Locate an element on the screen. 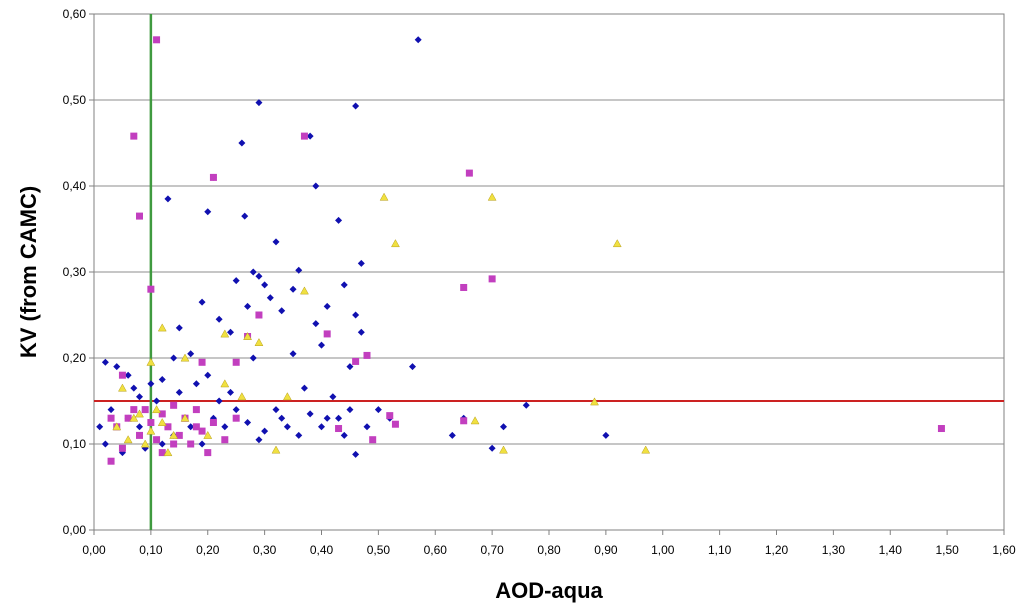 This screenshot has width=1021, height=608. x-tick-label: 1,40 is located at coordinates (891, 550).